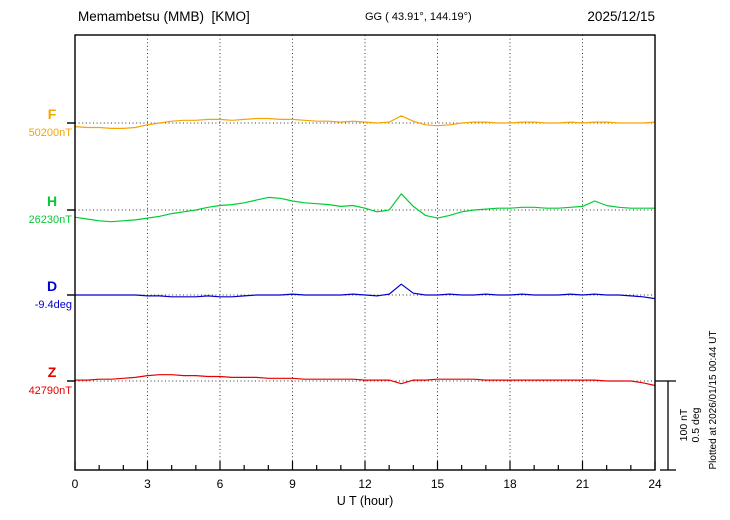  Describe the element at coordinates (365, 122) in the screenshot. I see `trace-F` at that location.